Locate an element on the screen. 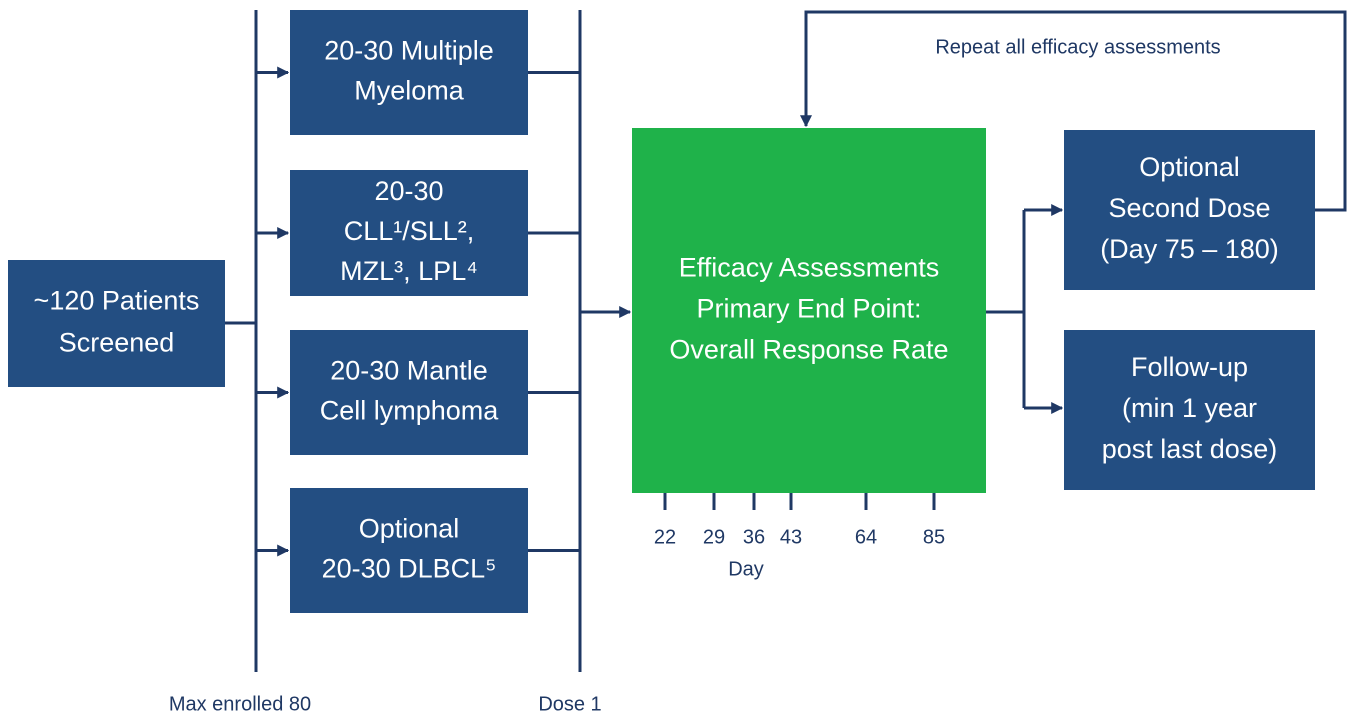 The width and height of the screenshot is (1352, 718). box-label: ~120 Patients is located at coordinates (117, 301).